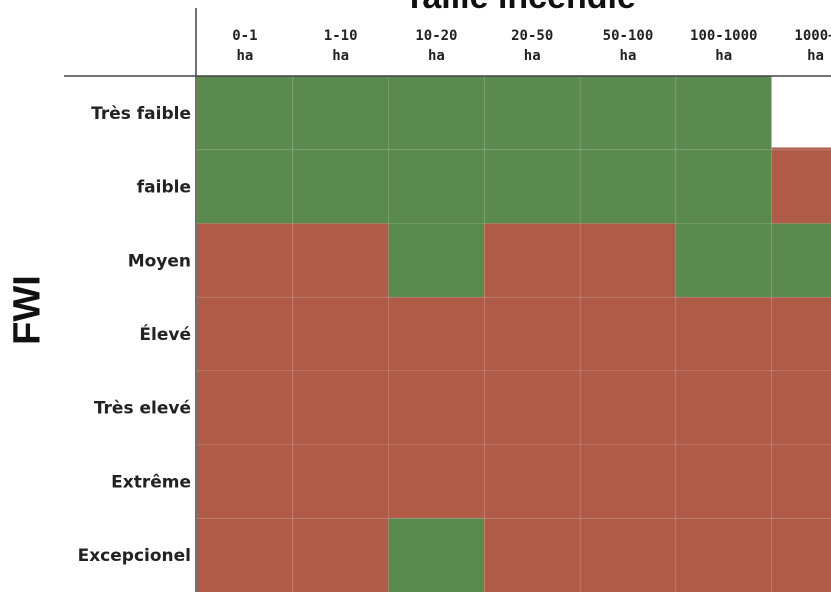  What do you see at coordinates (532, 36) in the screenshot?
I see `column-header-line: 20-50` at bounding box center [532, 36].